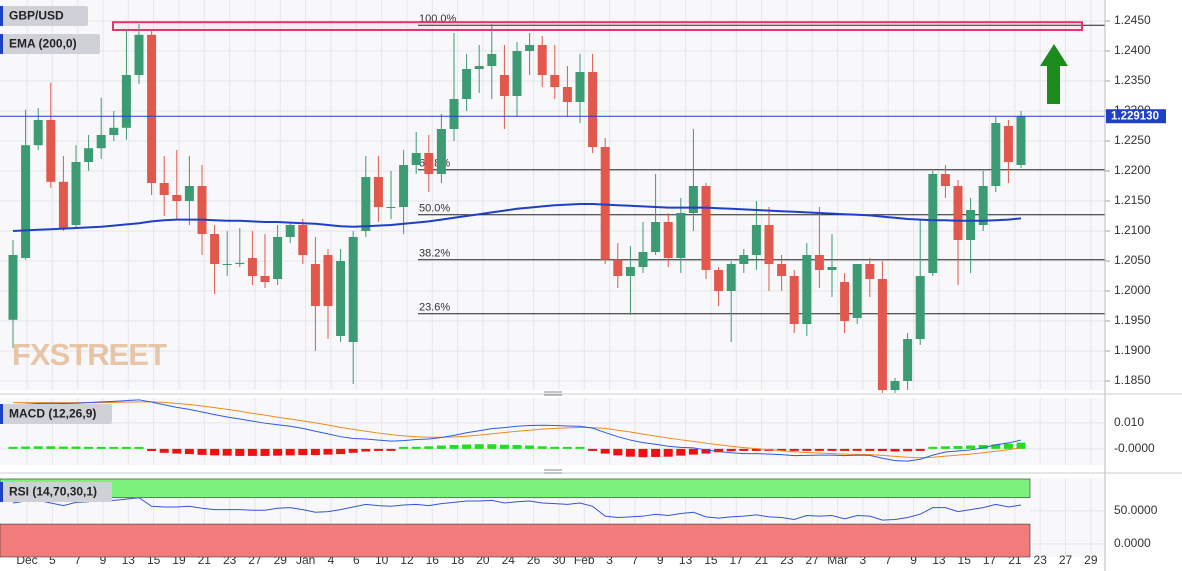 Image resolution: width=1182 pixels, height=571 pixels. Describe the element at coordinates (660, 560) in the screenshot. I see `x-tick-label: 9` at that location.